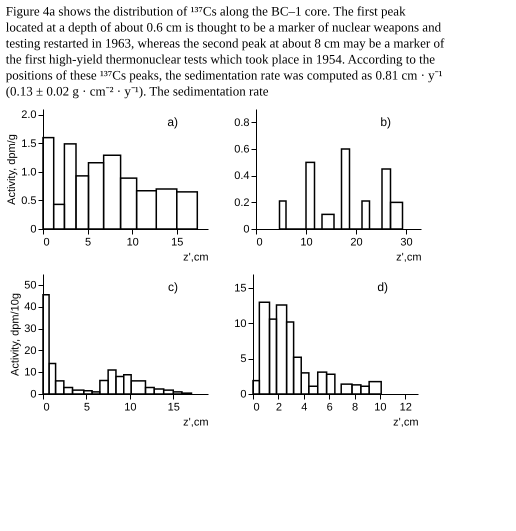 Image resolution: width=516 pixels, height=531 pixels. What do you see at coordinates (355, 408) in the screenshot?
I see `x-tick-label: 8` at bounding box center [355, 408].